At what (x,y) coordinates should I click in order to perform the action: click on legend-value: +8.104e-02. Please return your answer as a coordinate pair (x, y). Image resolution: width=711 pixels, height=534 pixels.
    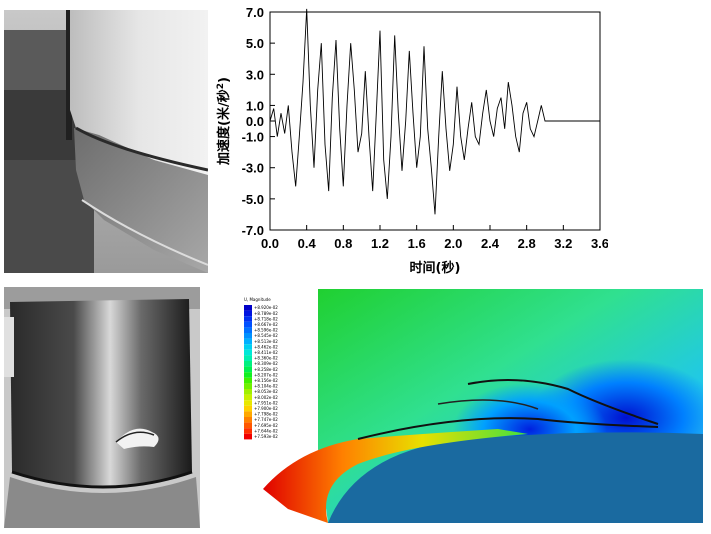
    Looking at the image, I should click on (266, 386).